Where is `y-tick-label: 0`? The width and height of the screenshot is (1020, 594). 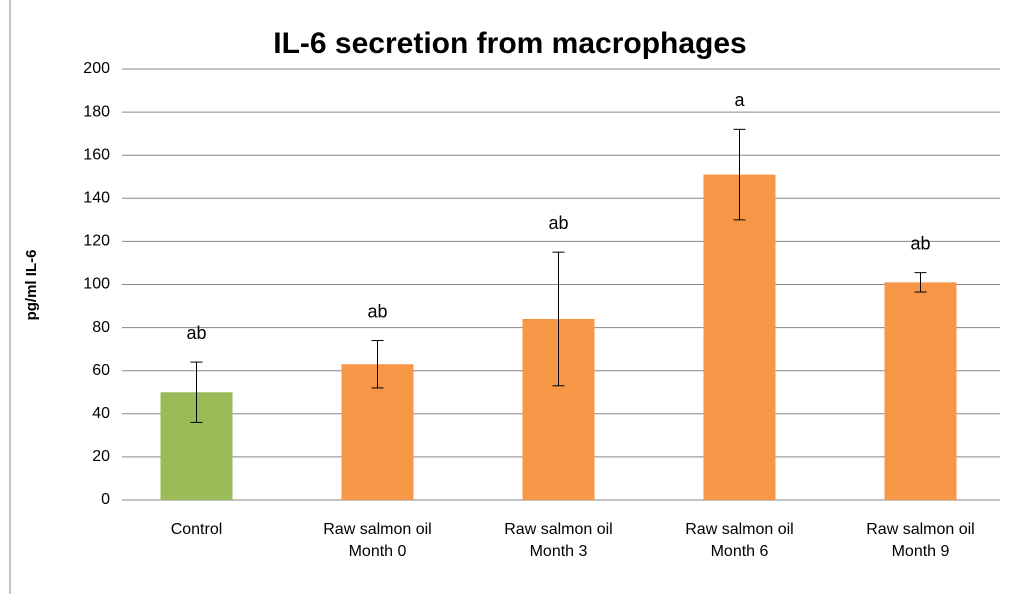 y-tick-label: 0 is located at coordinates (105, 499).